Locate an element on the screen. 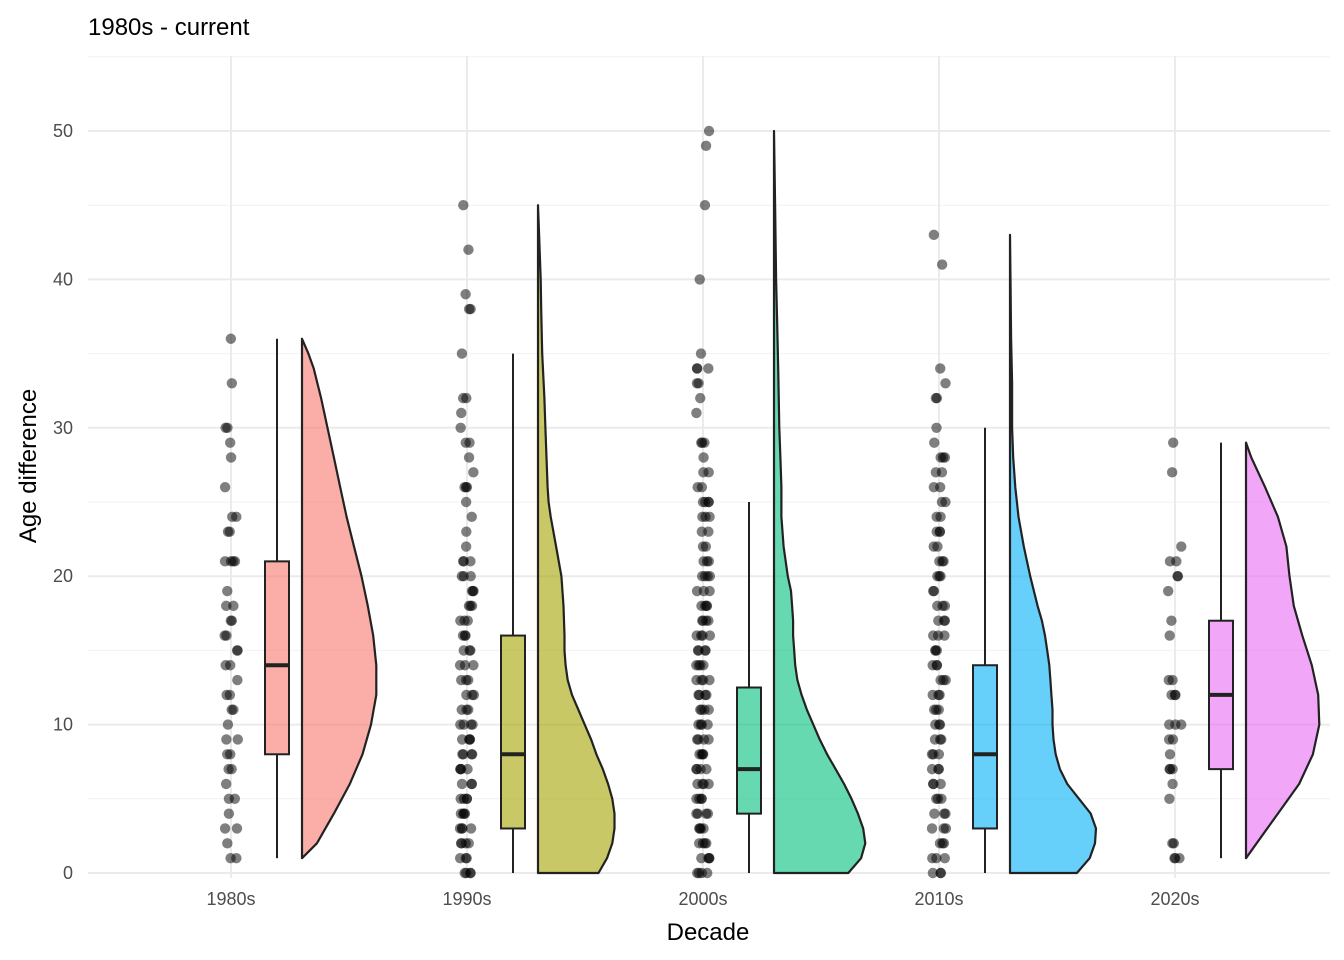 The height and width of the screenshot is (960, 1344). x-tick-label: 1980s is located at coordinates (230, 899).